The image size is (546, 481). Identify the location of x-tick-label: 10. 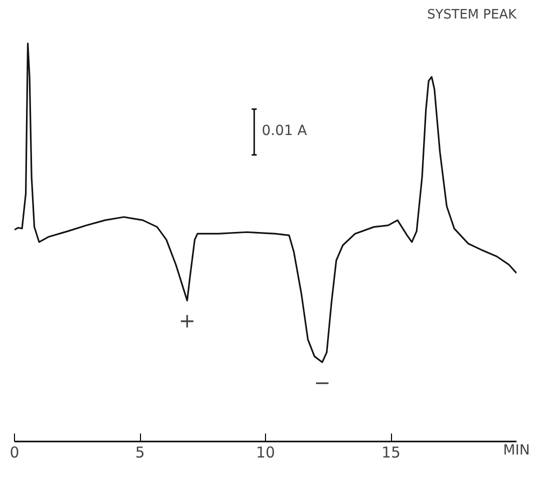
(266, 453).